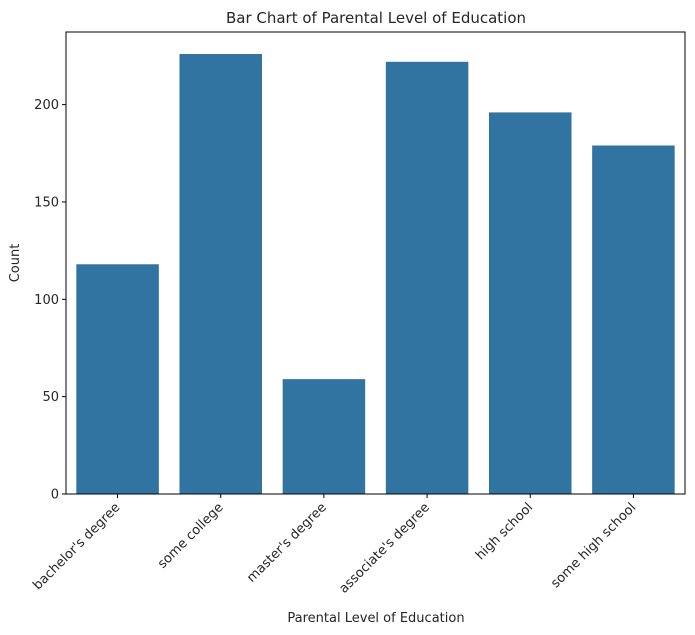 The image size is (695, 635). Describe the element at coordinates (504, 531) in the screenshot. I see `x-tick-label: high school` at that location.